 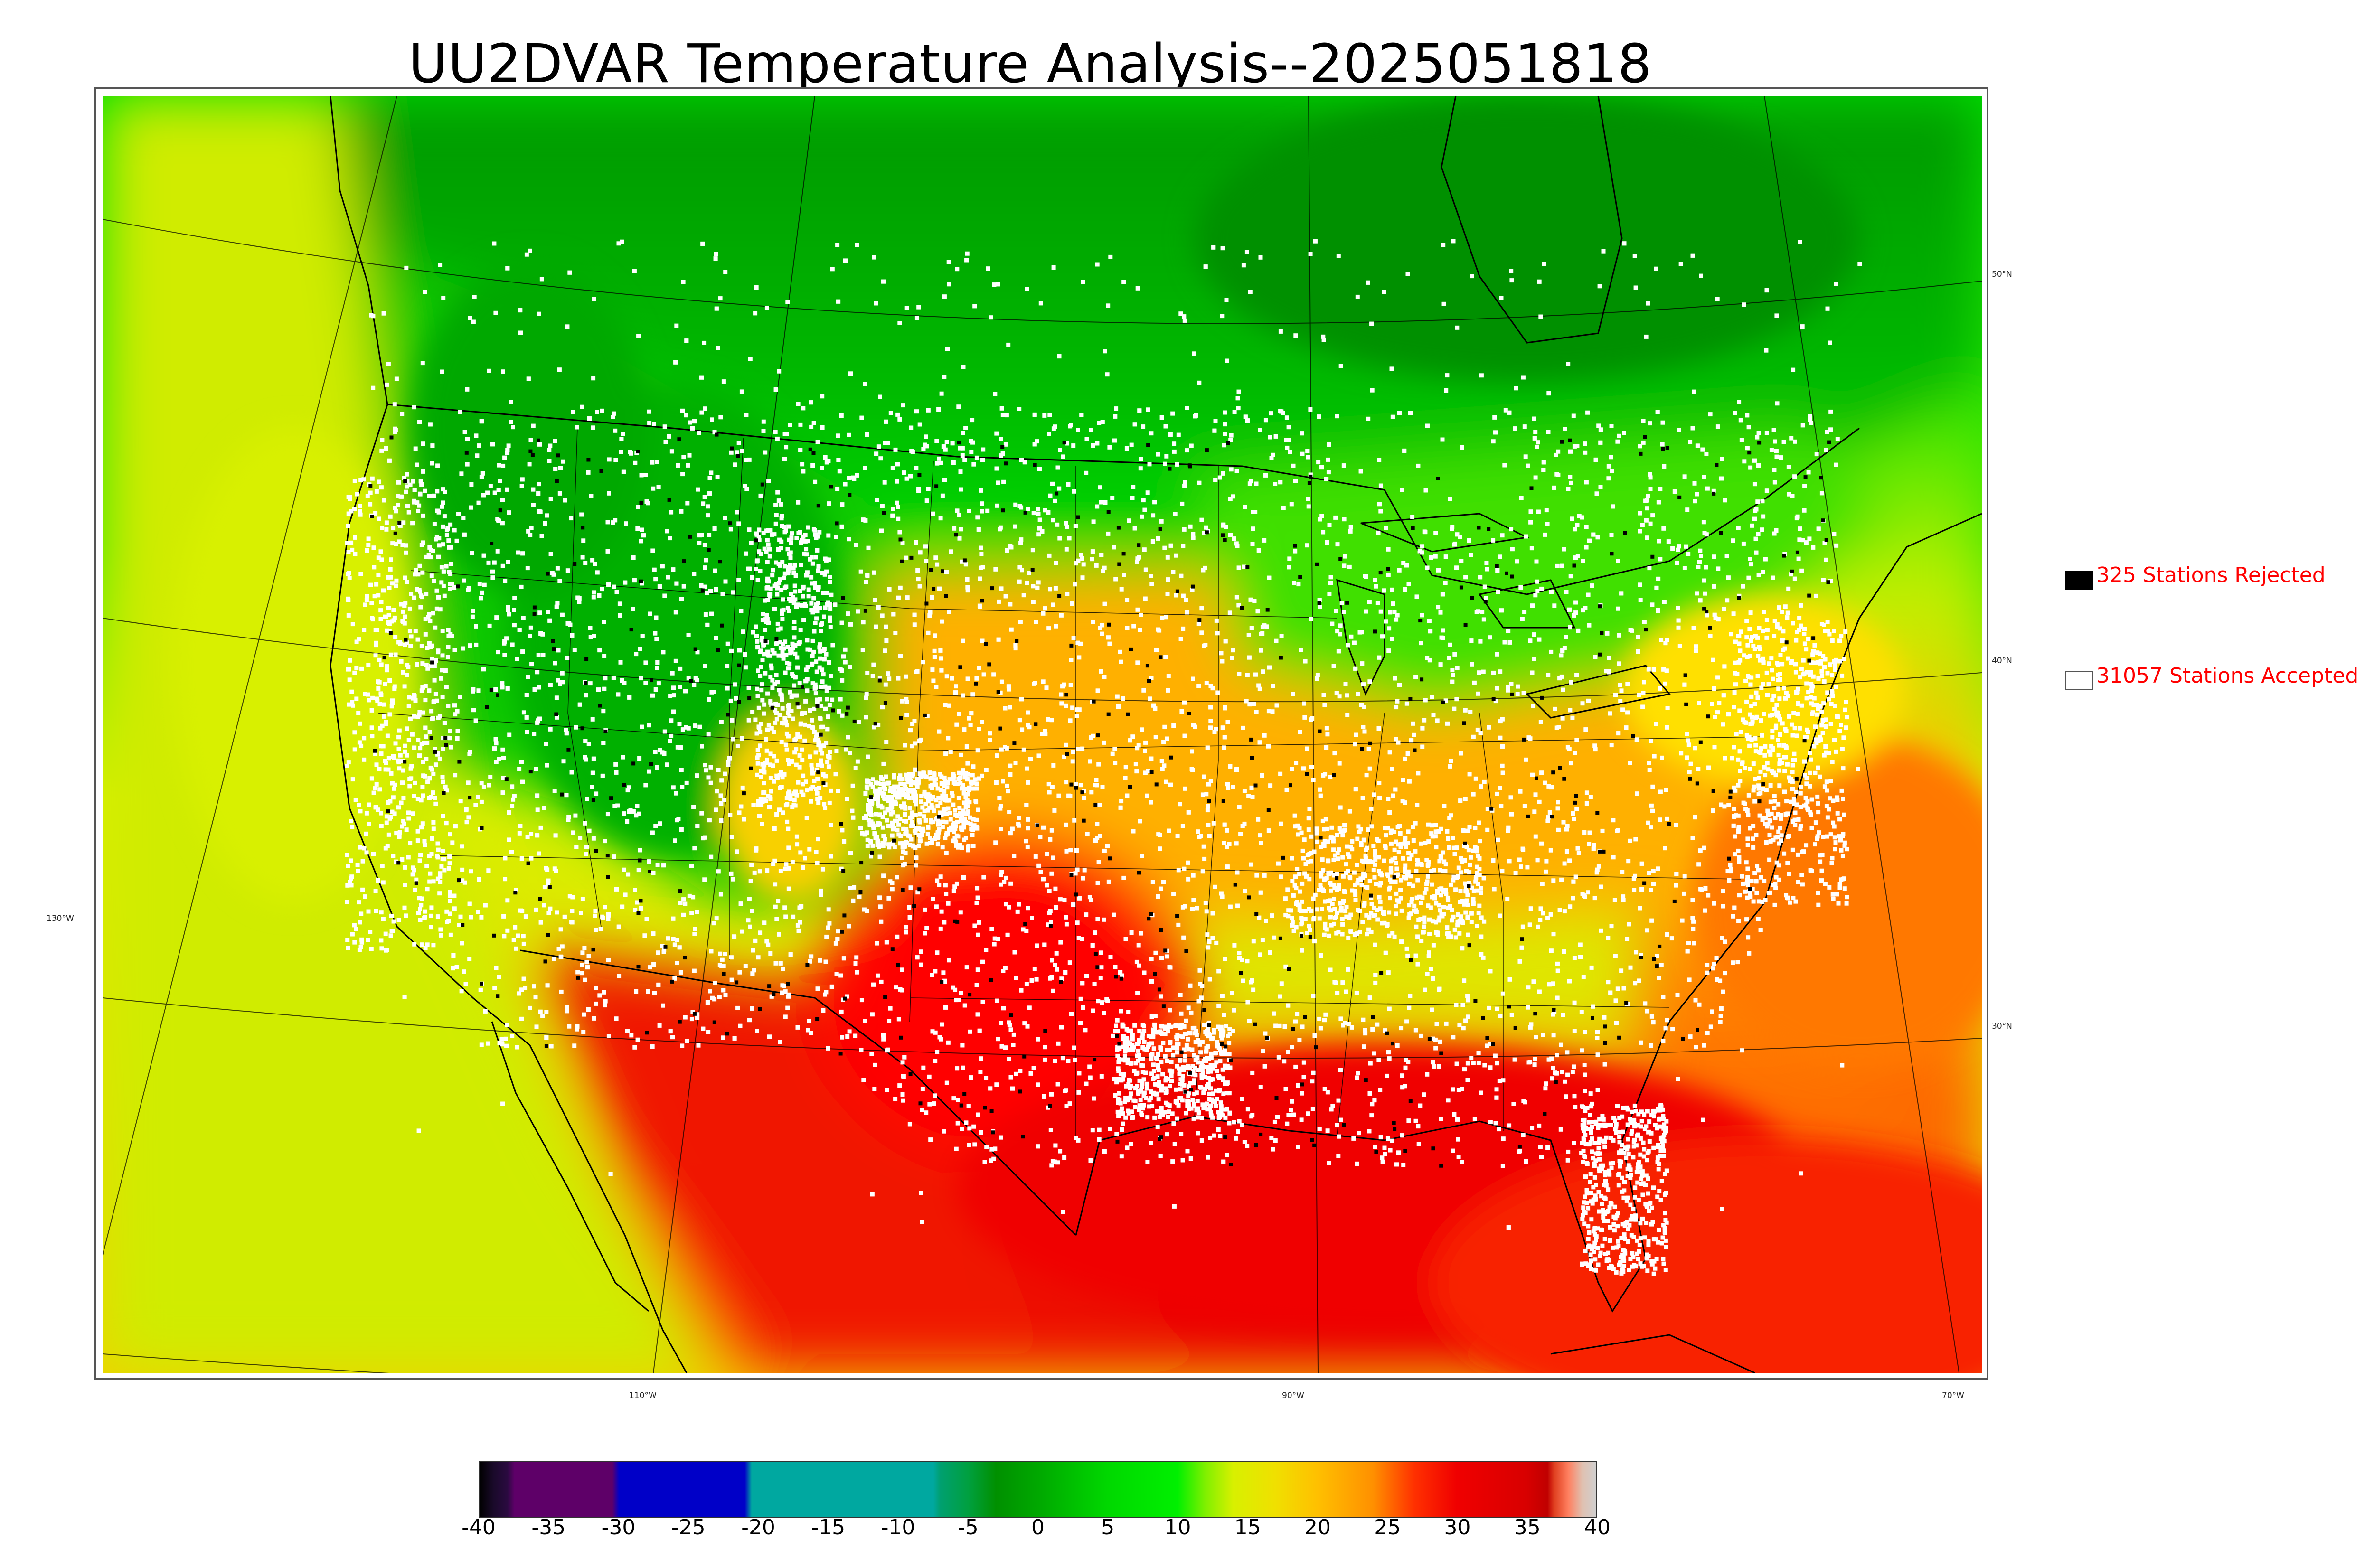 What do you see at coordinates (1030, 64) in the screenshot?
I see `figure-title: UU2DVAR Temperature Analysis--2025051818` at bounding box center [1030, 64].